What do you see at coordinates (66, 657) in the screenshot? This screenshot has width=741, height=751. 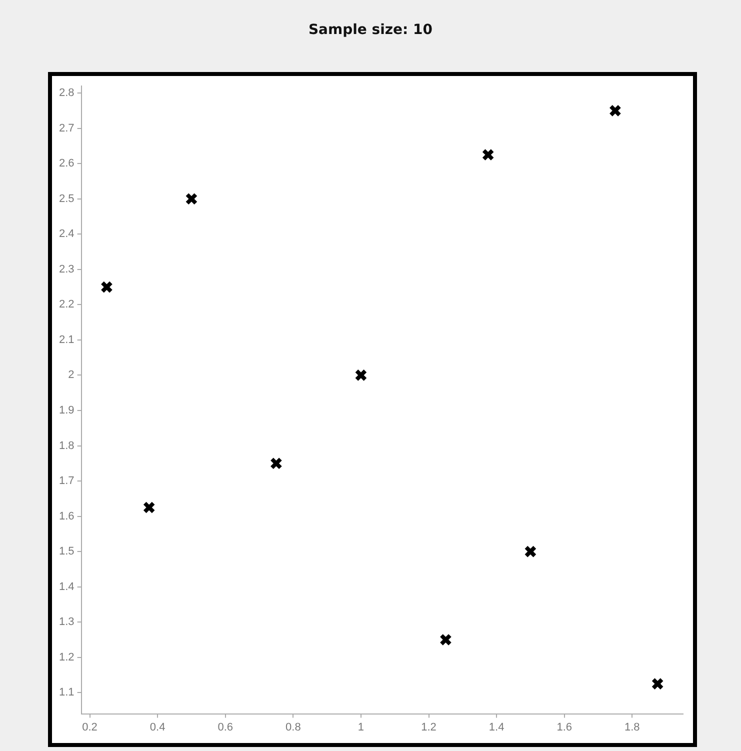 I see `y-tick-label: 1.2` at bounding box center [66, 657].